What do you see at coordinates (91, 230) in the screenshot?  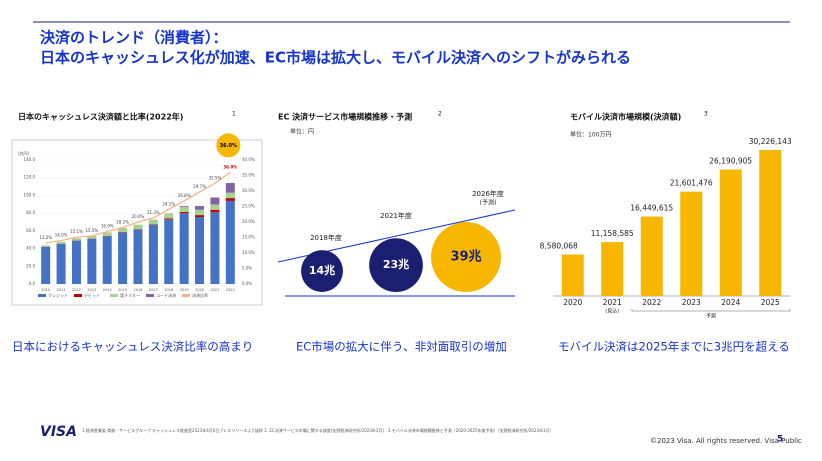 I see `ratio-label: 15.5%` at bounding box center [91, 230].